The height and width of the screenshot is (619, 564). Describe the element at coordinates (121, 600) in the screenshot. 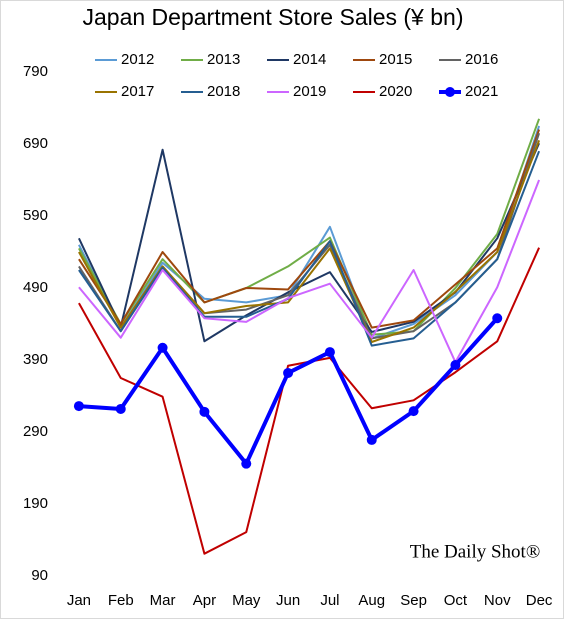

I see `x-tick-label: Feb` at that location.